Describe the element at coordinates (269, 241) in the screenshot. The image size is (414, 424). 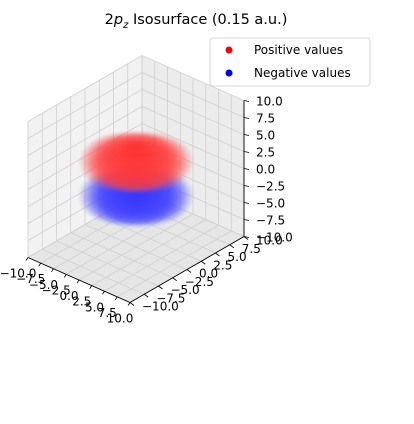
I see `y-tick-label: 10.0` at that location.